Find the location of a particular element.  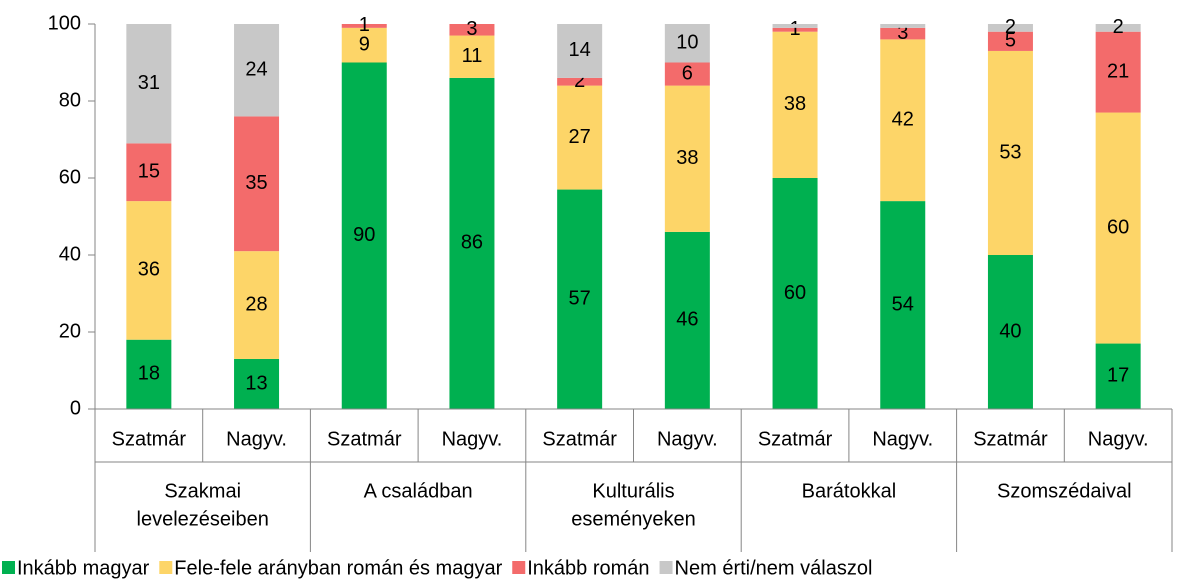

data-label: 57 is located at coordinates (580, 299).